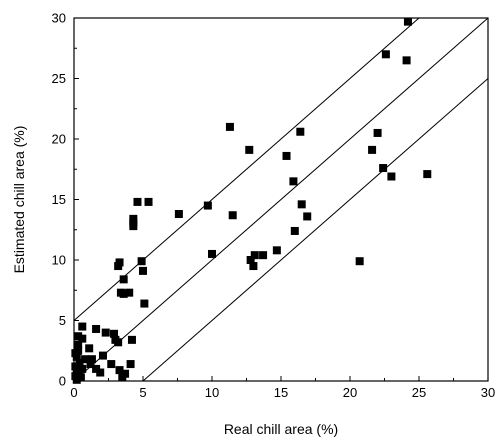 The width and height of the screenshot is (498, 443). I want to click on y-tick-label: 10, so click(59, 260).